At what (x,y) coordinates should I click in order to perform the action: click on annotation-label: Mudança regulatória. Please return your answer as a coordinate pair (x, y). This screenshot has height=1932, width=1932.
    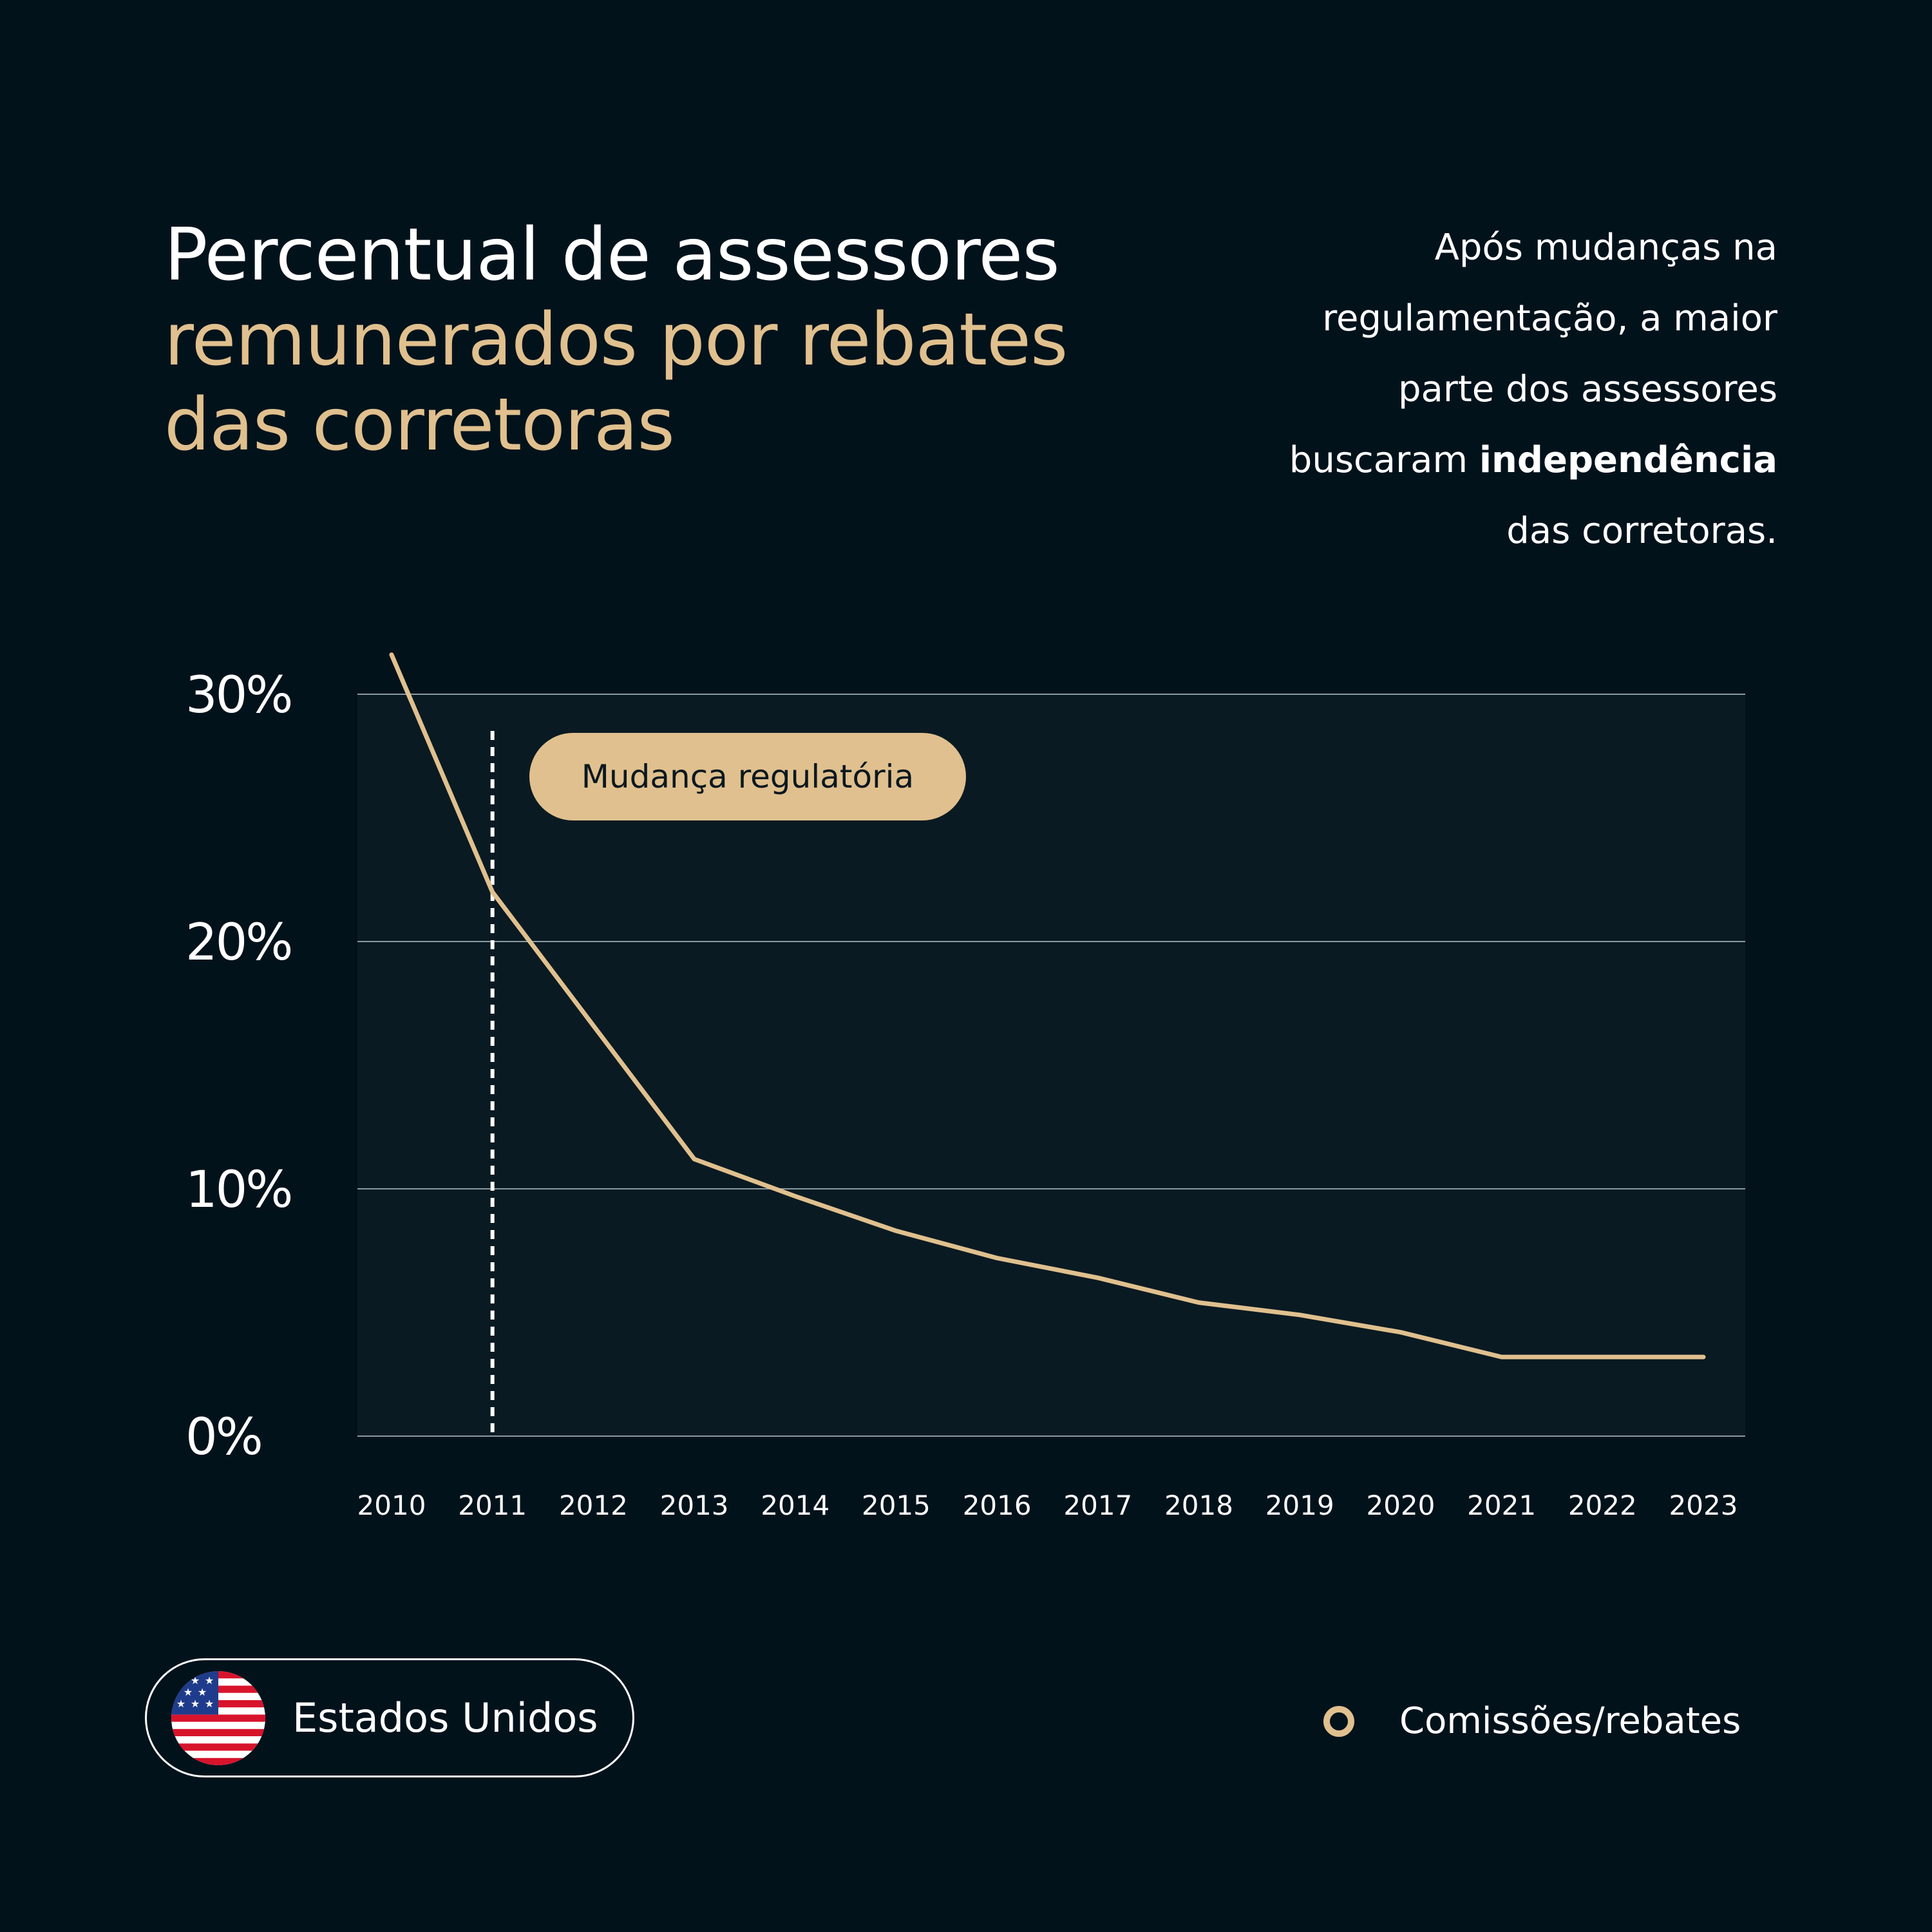
    Looking at the image, I should click on (748, 777).